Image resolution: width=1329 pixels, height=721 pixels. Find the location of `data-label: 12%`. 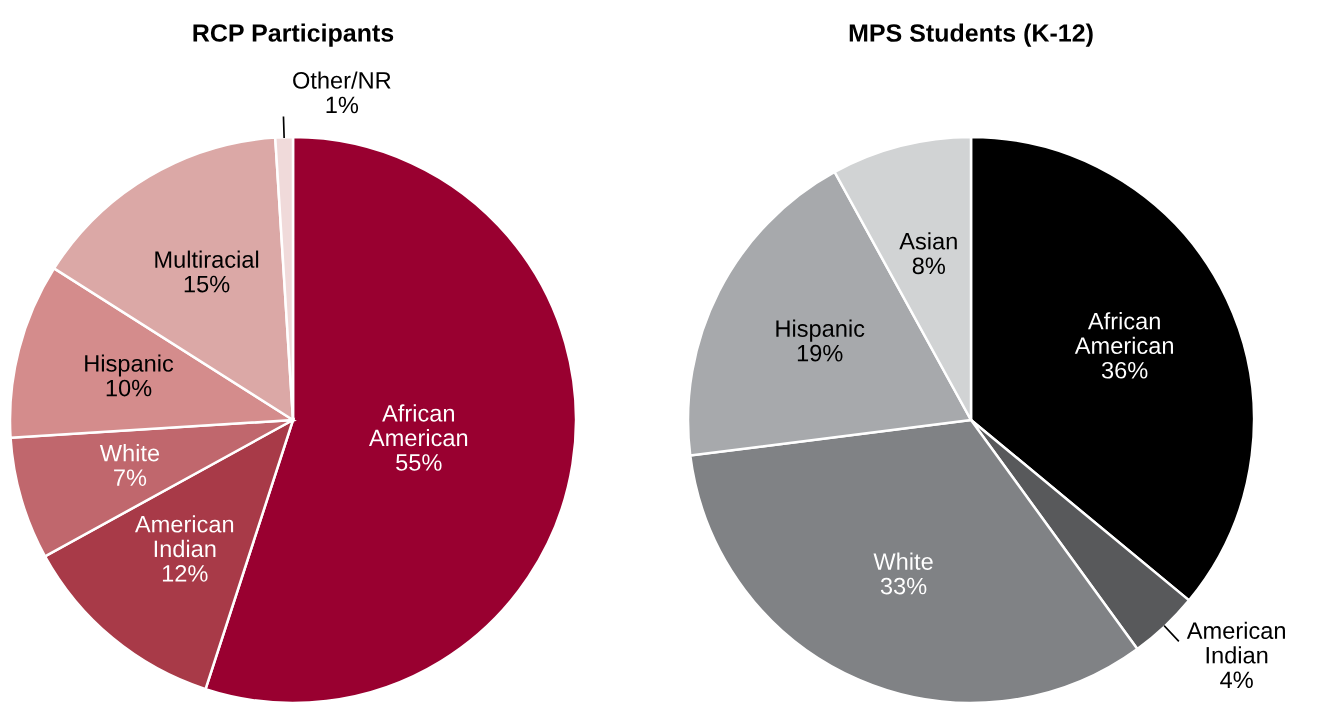

data-label: 12% is located at coordinates (185, 573).